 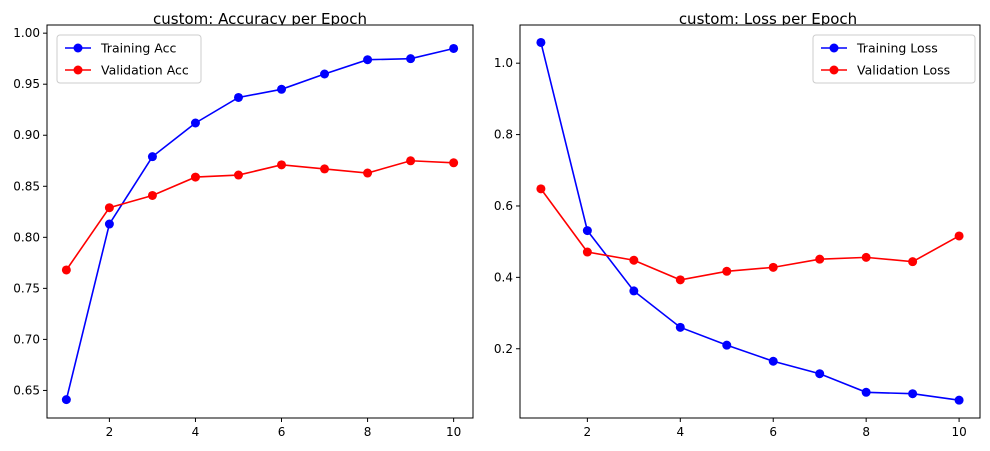 I want to click on y-tick-label: 0.6, so click(x=503, y=206).